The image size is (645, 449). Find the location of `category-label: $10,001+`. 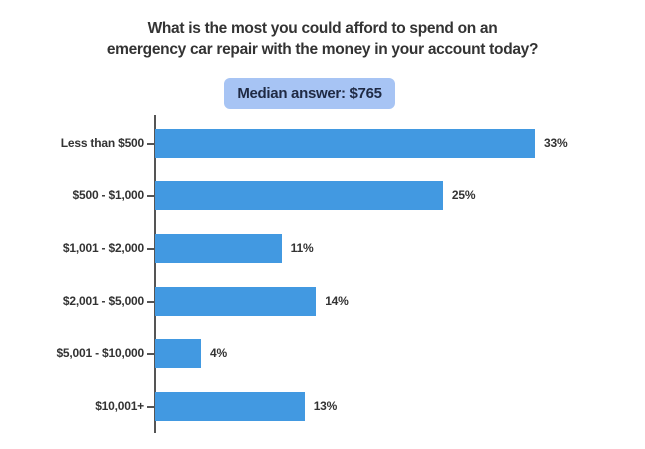

category-label: $10,001+ is located at coordinates (119, 406).